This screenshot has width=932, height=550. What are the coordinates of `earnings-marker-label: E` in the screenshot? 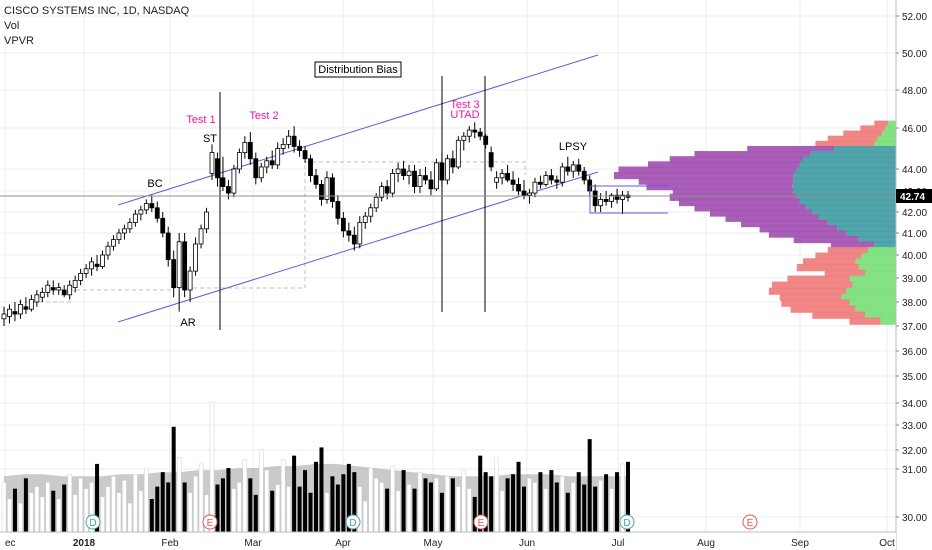 It's located at (750, 523).